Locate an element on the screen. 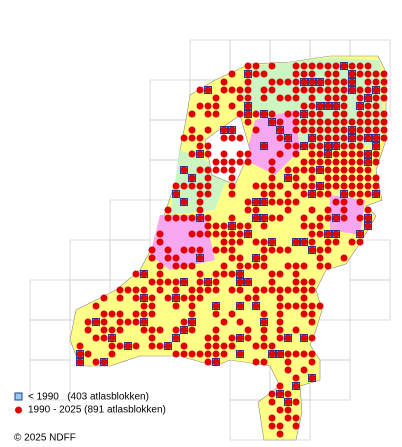  pink-area is located at coordinates (347, 215).